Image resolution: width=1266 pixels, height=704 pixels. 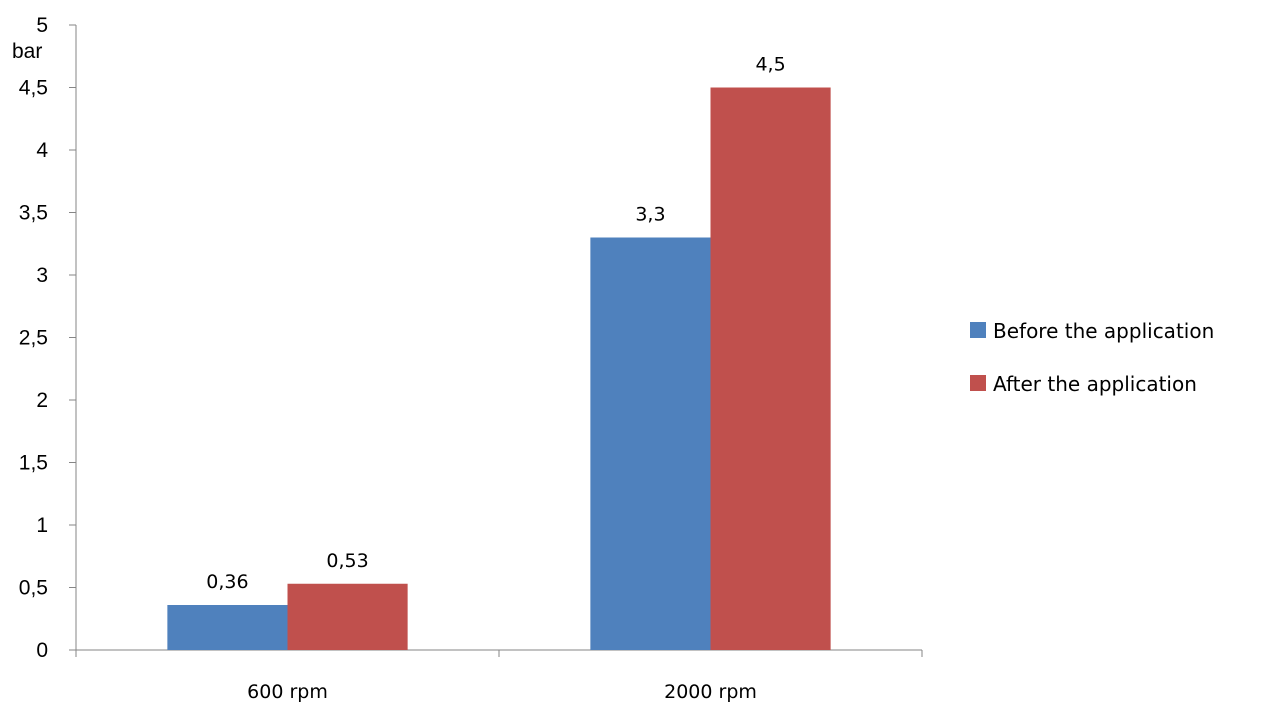 I want to click on data-label: 4,5, so click(x=770, y=65).